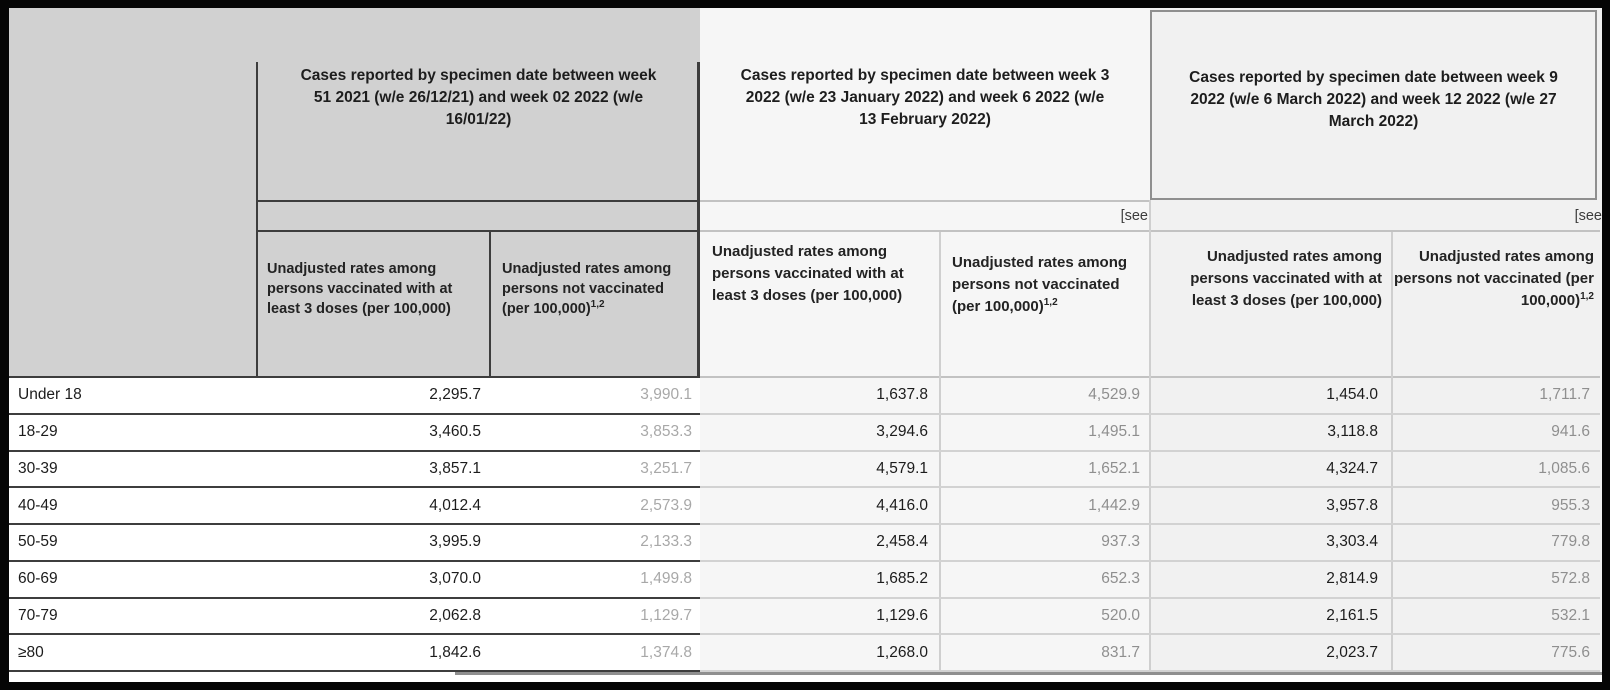 The width and height of the screenshot is (1610, 690). I want to click on rate-g3-vaccinated: 3,303.4, so click(1271, 543).